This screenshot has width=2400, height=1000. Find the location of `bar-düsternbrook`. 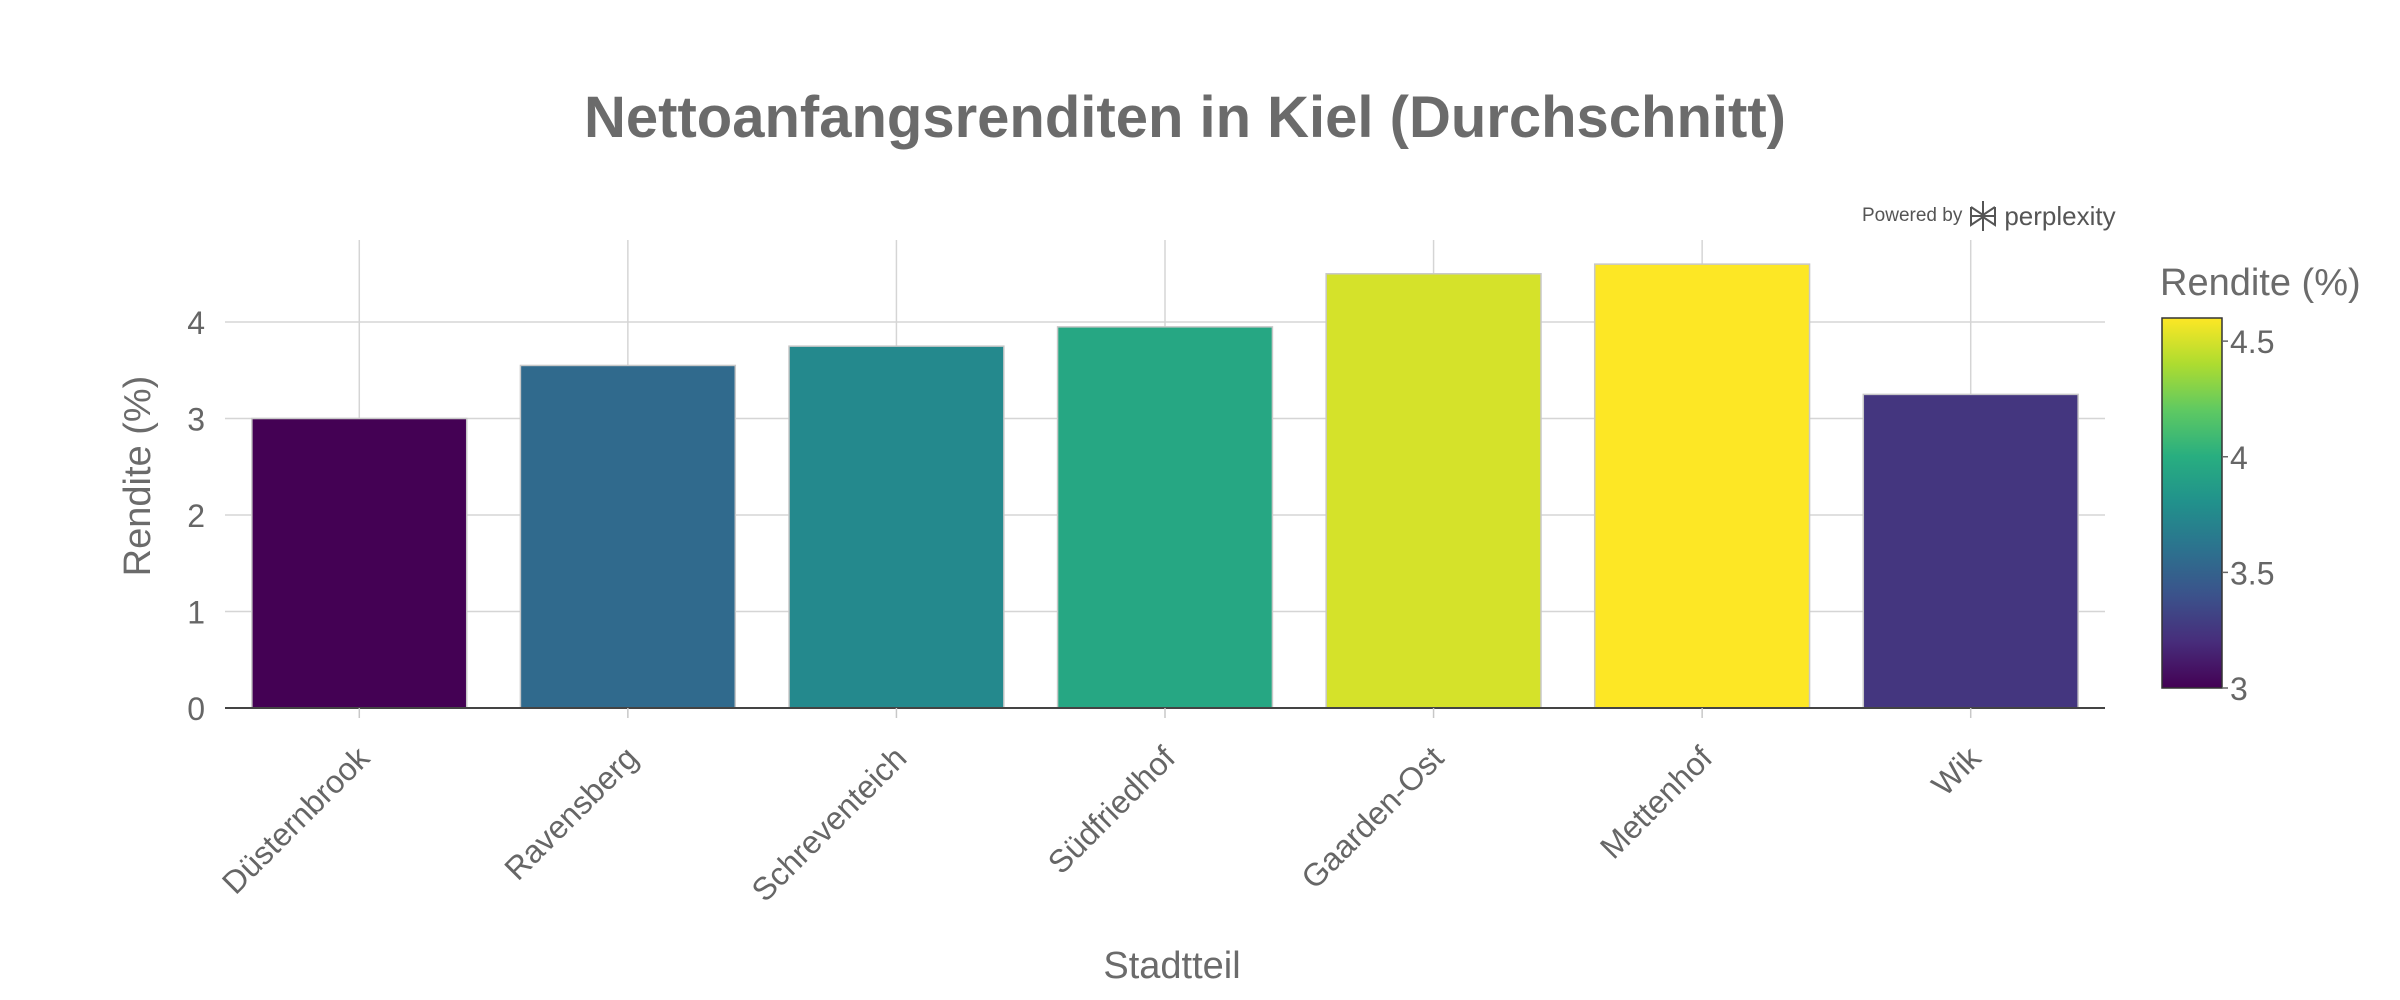

bar-düsternbrook is located at coordinates (359, 563).